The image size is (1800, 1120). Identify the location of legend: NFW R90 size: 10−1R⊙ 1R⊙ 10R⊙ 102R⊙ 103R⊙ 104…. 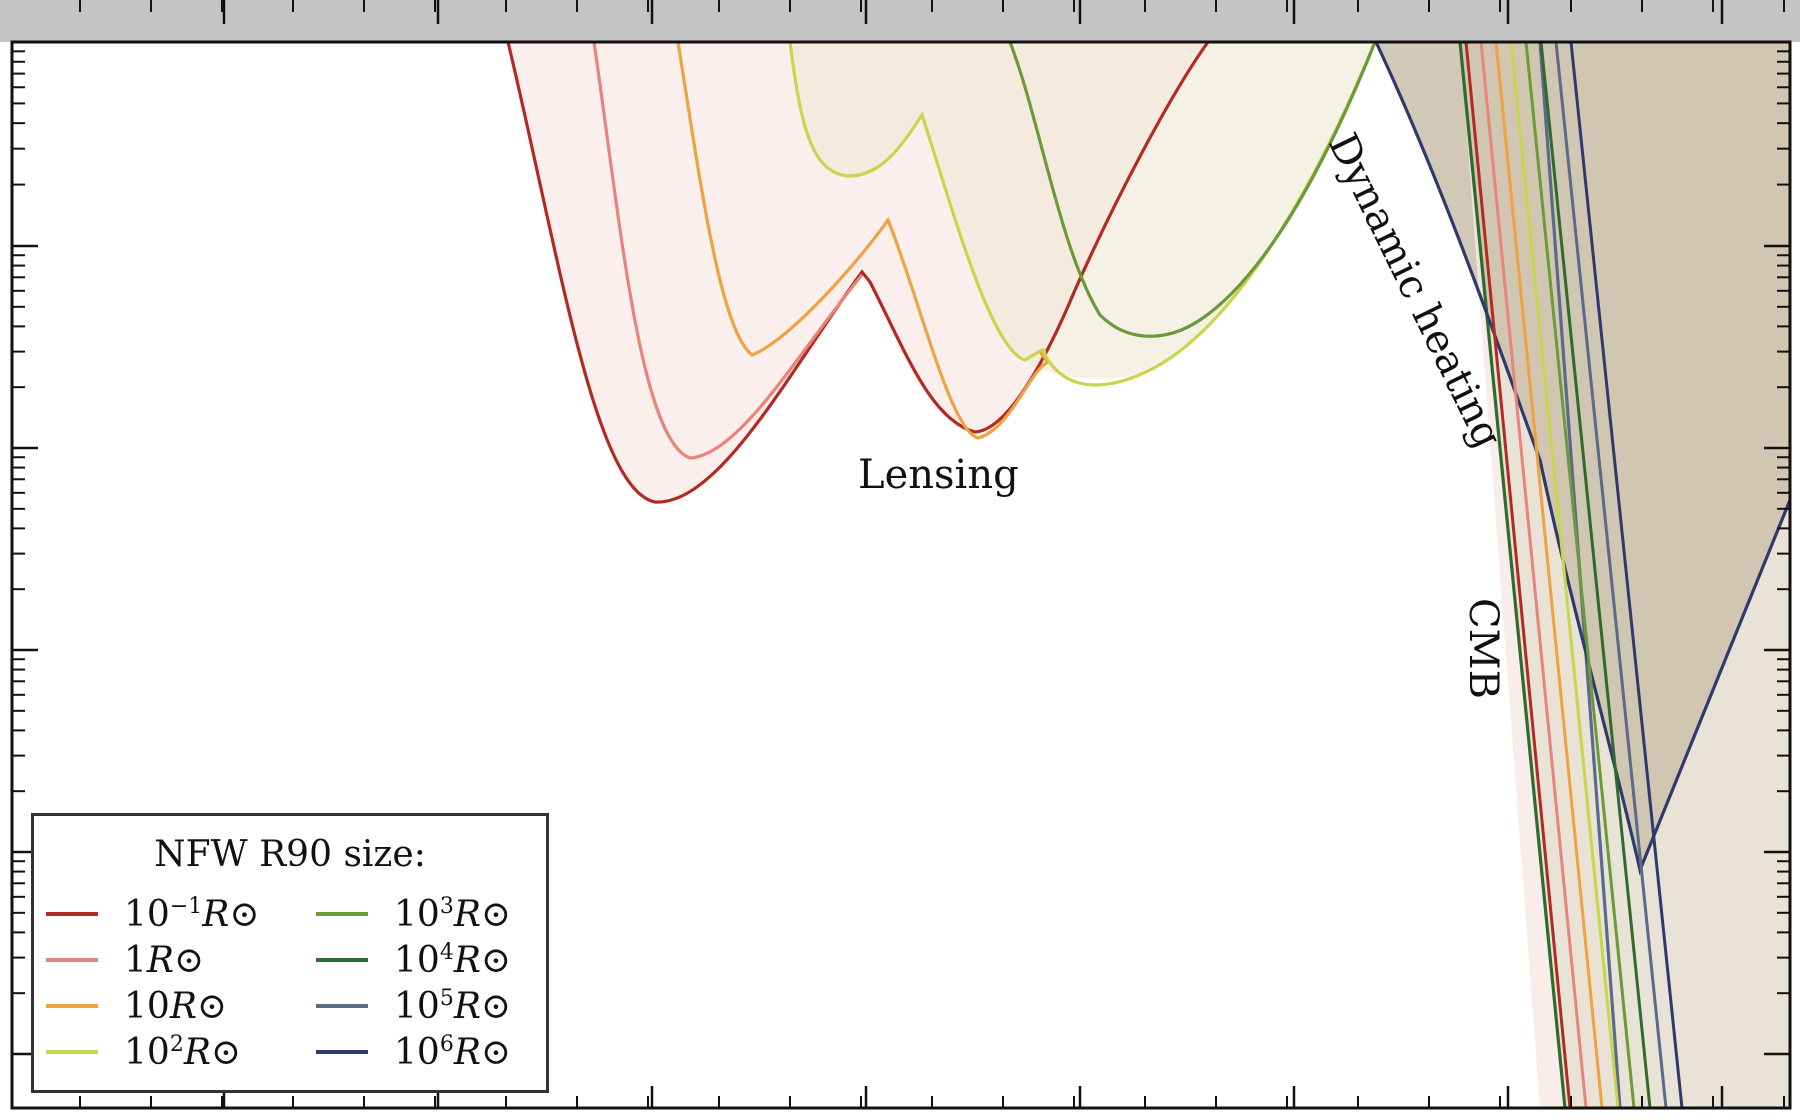
(290, 953).